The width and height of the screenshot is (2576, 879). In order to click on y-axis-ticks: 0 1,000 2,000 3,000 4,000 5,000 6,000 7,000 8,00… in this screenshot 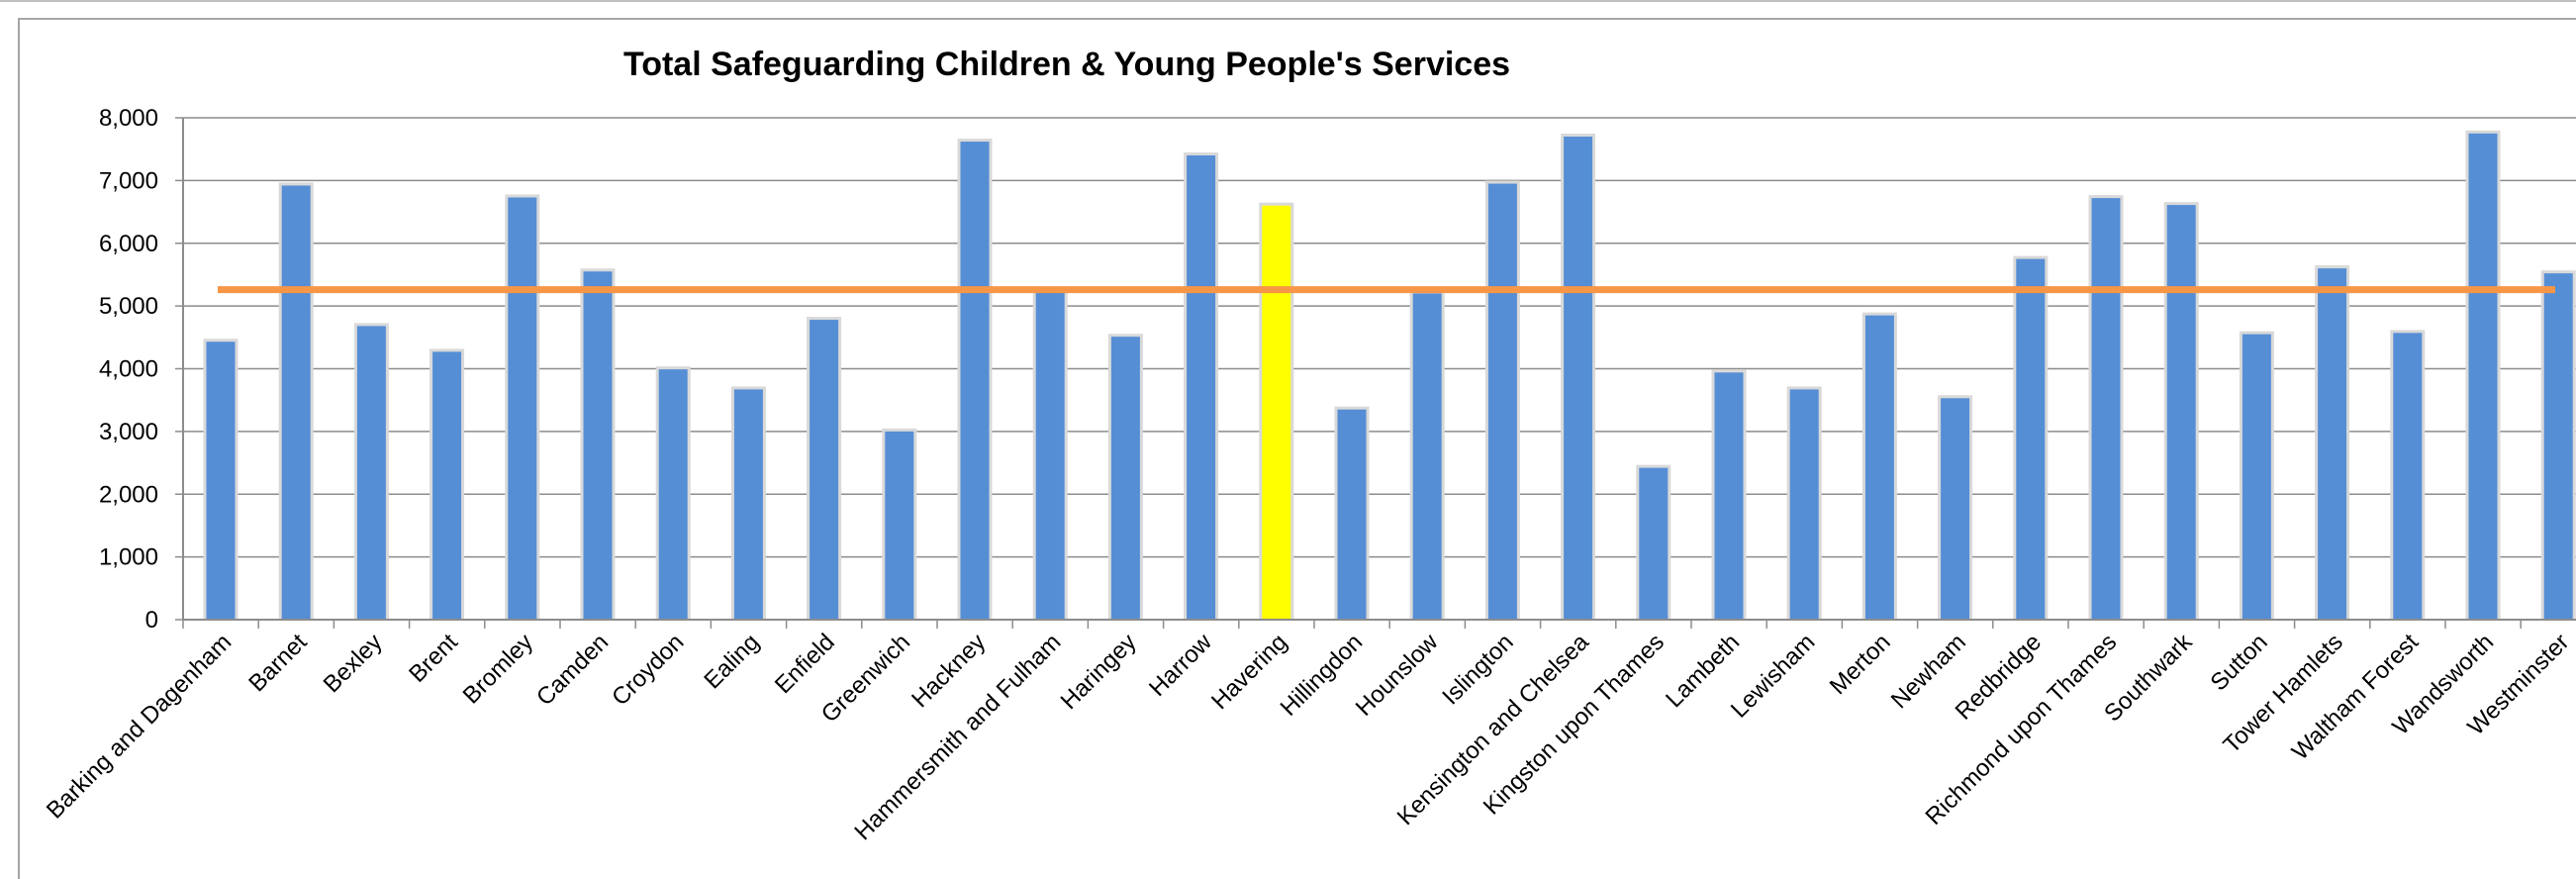, I will do `click(141, 369)`.